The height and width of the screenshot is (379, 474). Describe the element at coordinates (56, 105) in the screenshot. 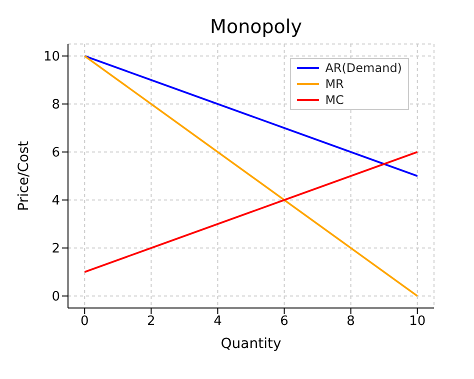

I see `y-tick-label: 8` at that location.